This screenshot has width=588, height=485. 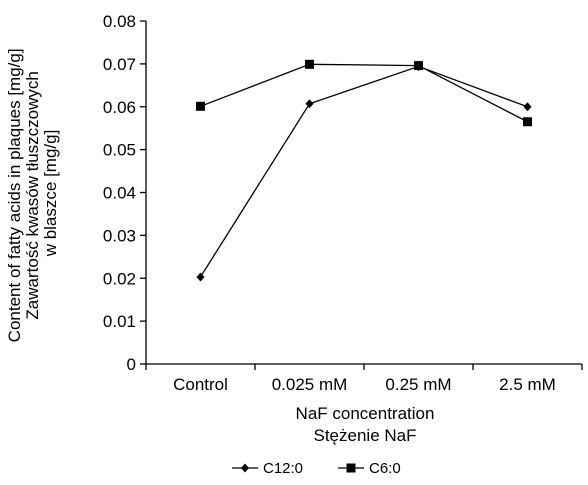 I want to click on x-tick-label: 0.025 mM, so click(x=310, y=384).